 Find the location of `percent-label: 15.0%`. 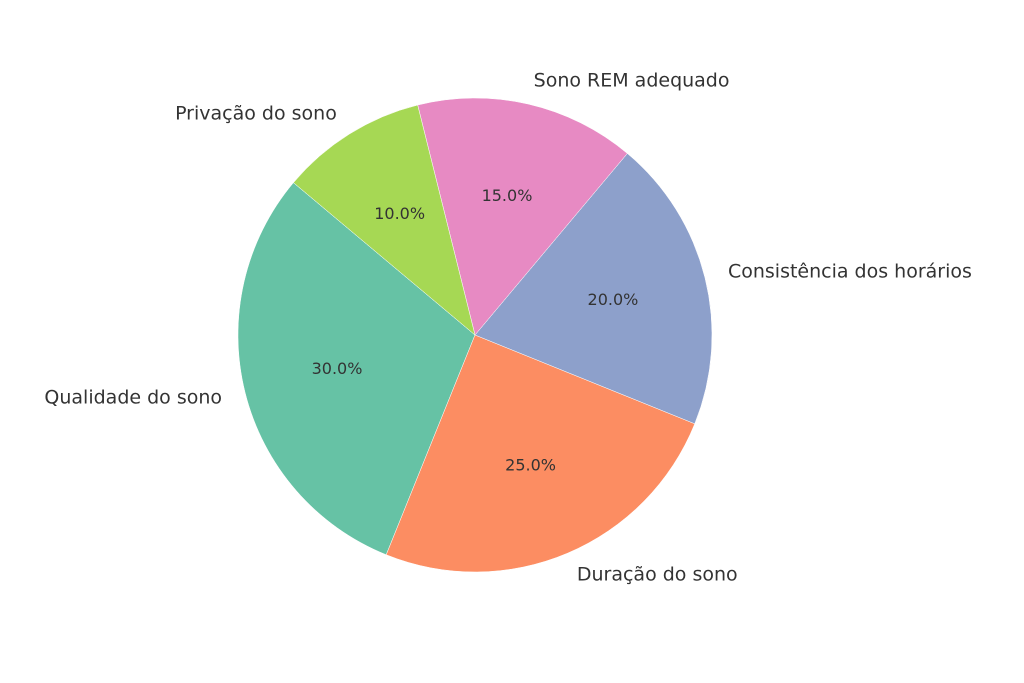

percent-label: 15.0% is located at coordinates (507, 195).